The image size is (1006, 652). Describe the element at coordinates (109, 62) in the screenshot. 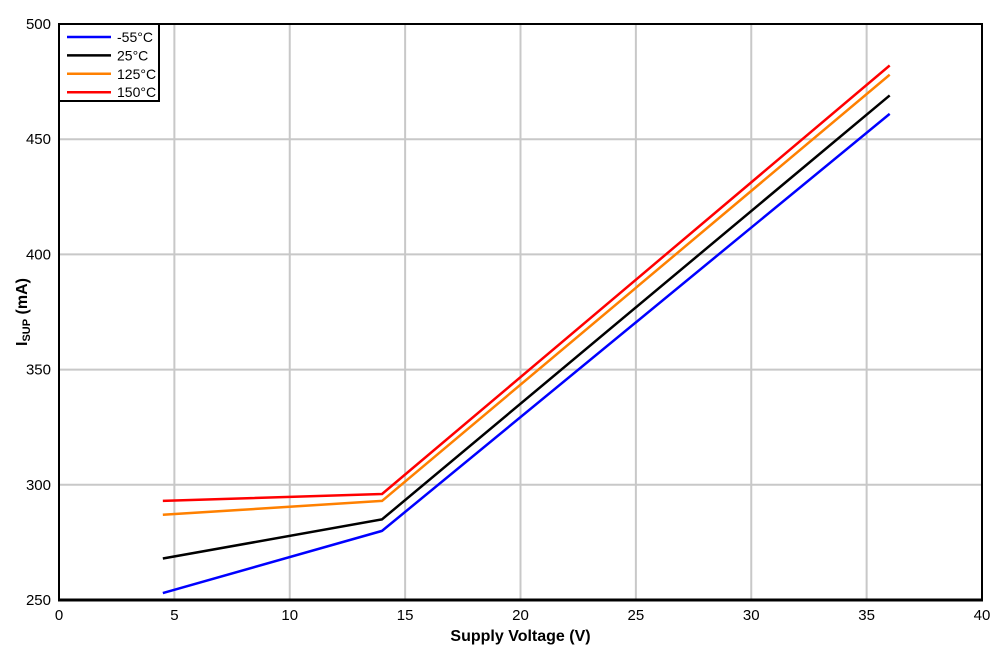

I see `legend: -55°C 25°C 125°C 150°C` at that location.